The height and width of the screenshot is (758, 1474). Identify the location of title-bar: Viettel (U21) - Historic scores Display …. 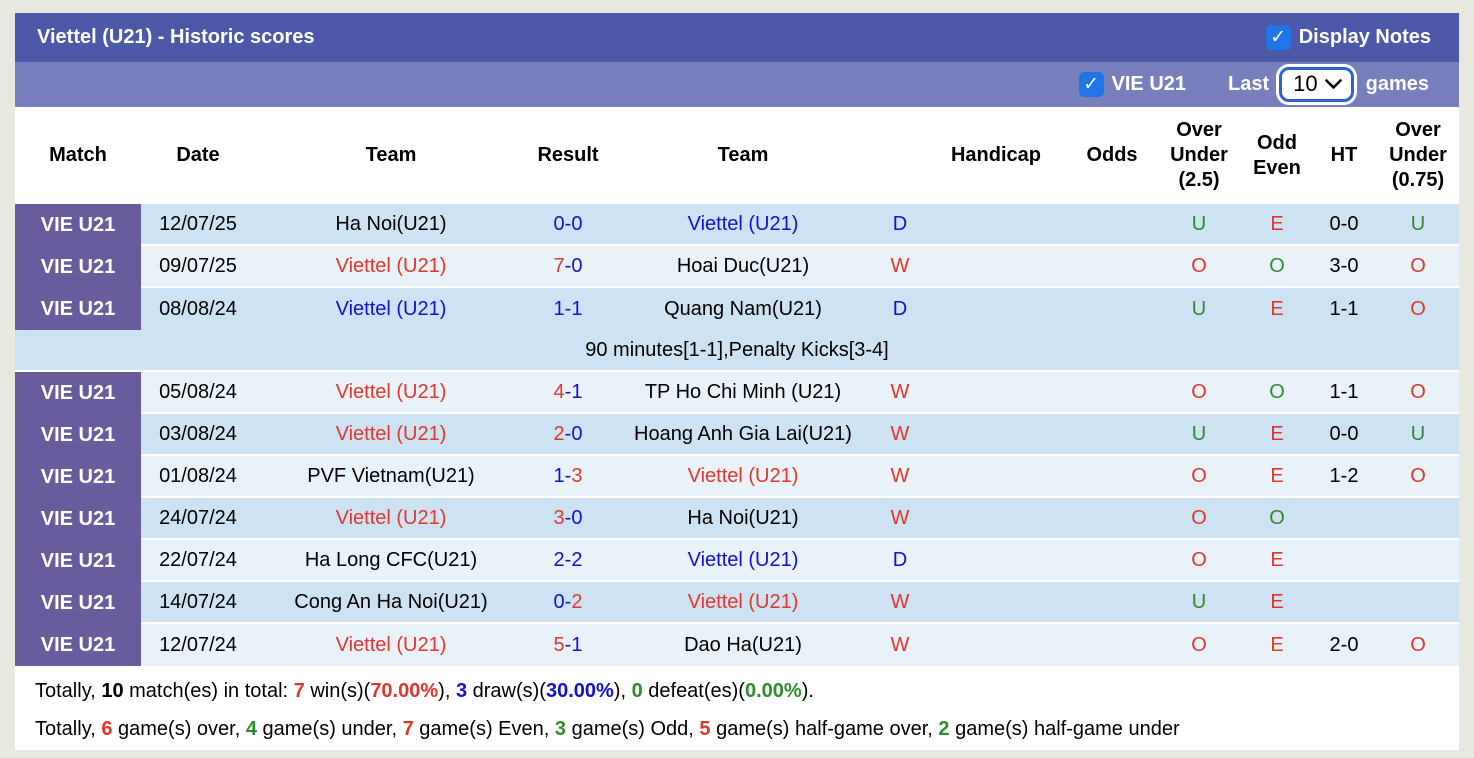
(737, 37).